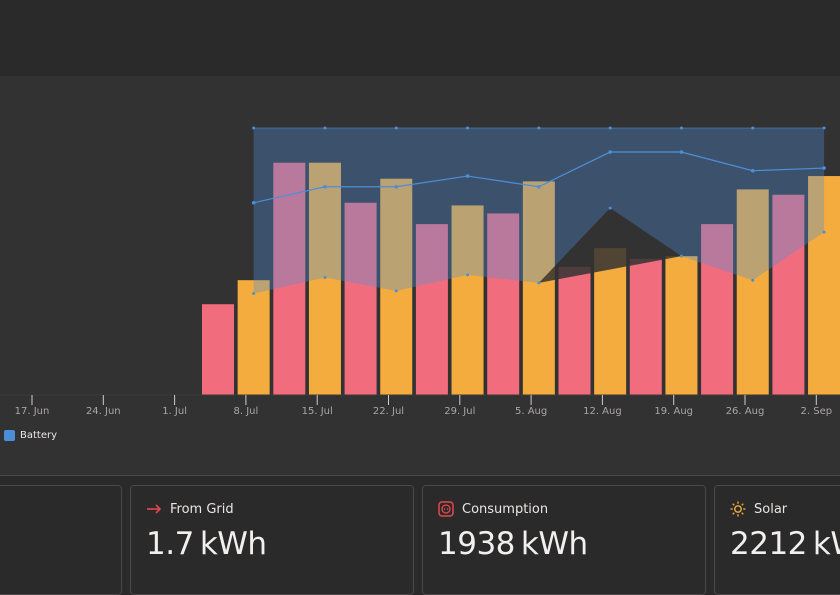 The height and width of the screenshot is (595, 840). Describe the element at coordinates (202, 509) in the screenshot. I see `from-grid-label: From Grid` at that location.